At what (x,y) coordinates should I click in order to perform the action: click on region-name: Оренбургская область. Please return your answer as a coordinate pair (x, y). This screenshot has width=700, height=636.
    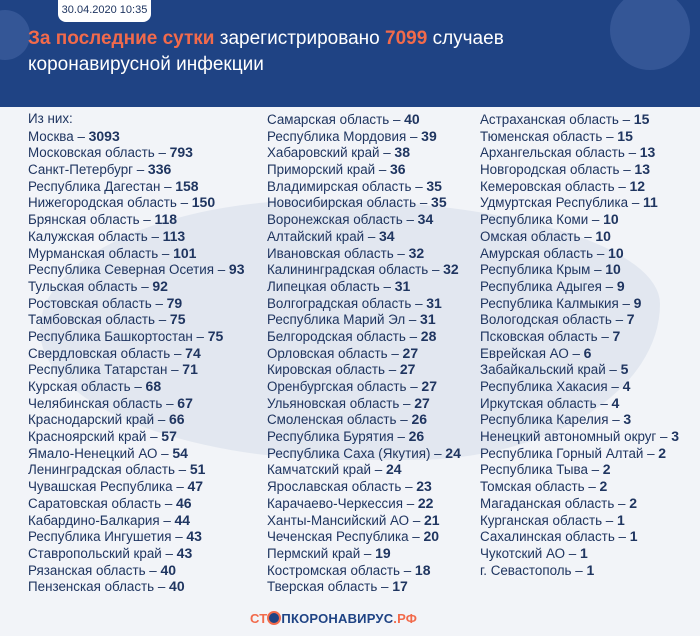
    Looking at the image, I should click on (337, 386).